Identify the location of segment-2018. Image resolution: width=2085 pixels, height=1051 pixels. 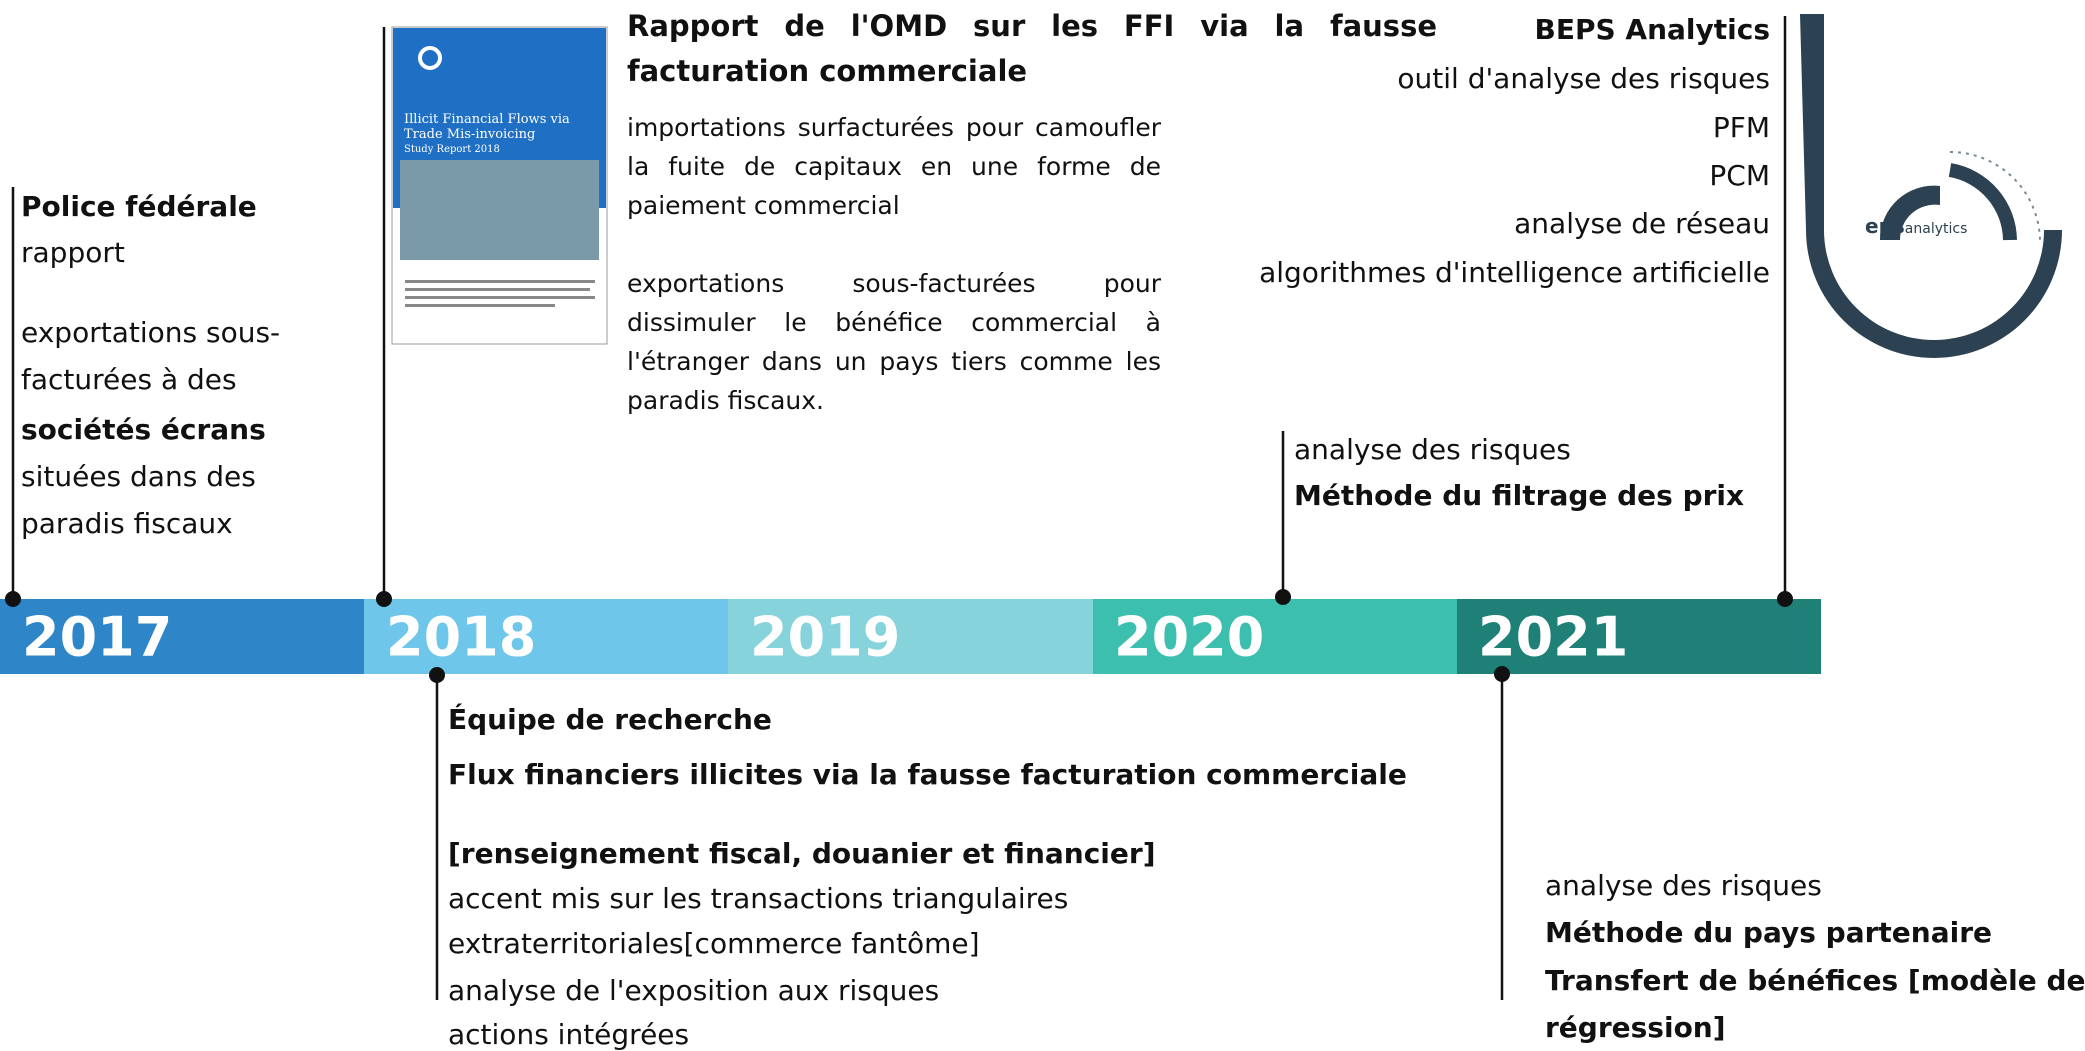
(546, 636).